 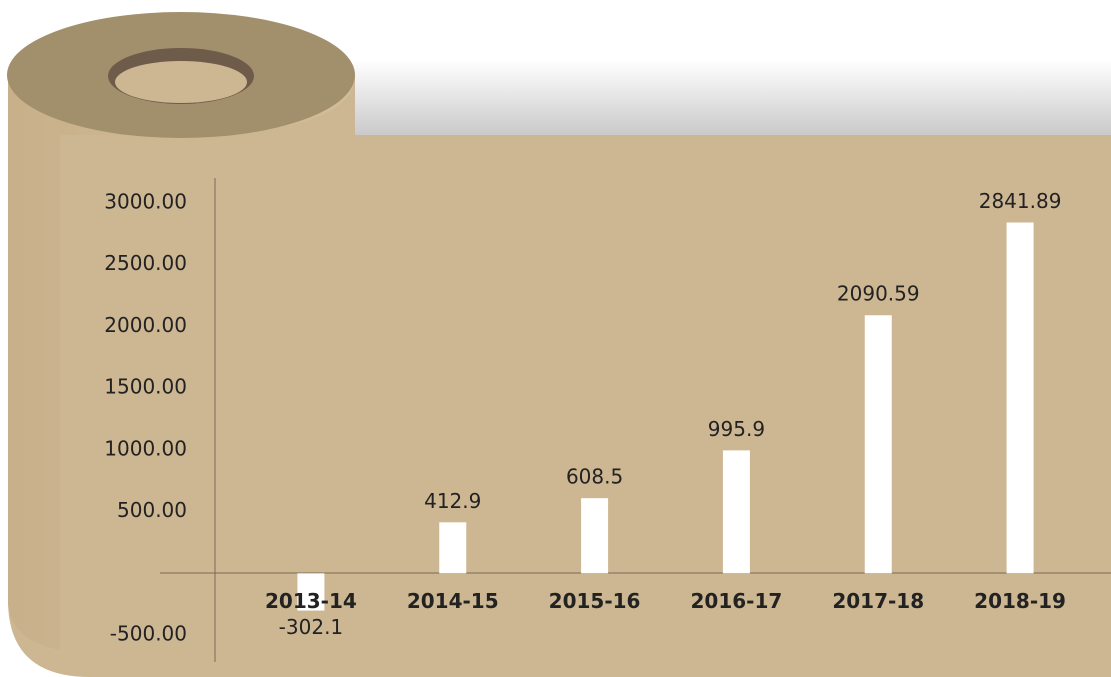 What do you see at coordinates (878, 294) in the screenshot?
I see `value-label: 2090.59` at bounding box center [878, 294].